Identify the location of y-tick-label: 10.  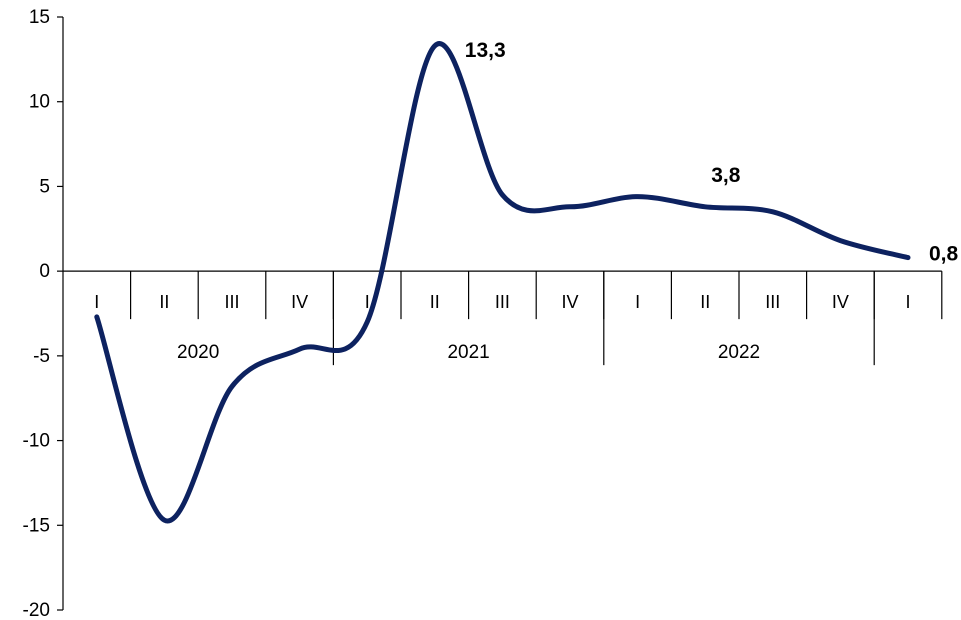
(39, 102).